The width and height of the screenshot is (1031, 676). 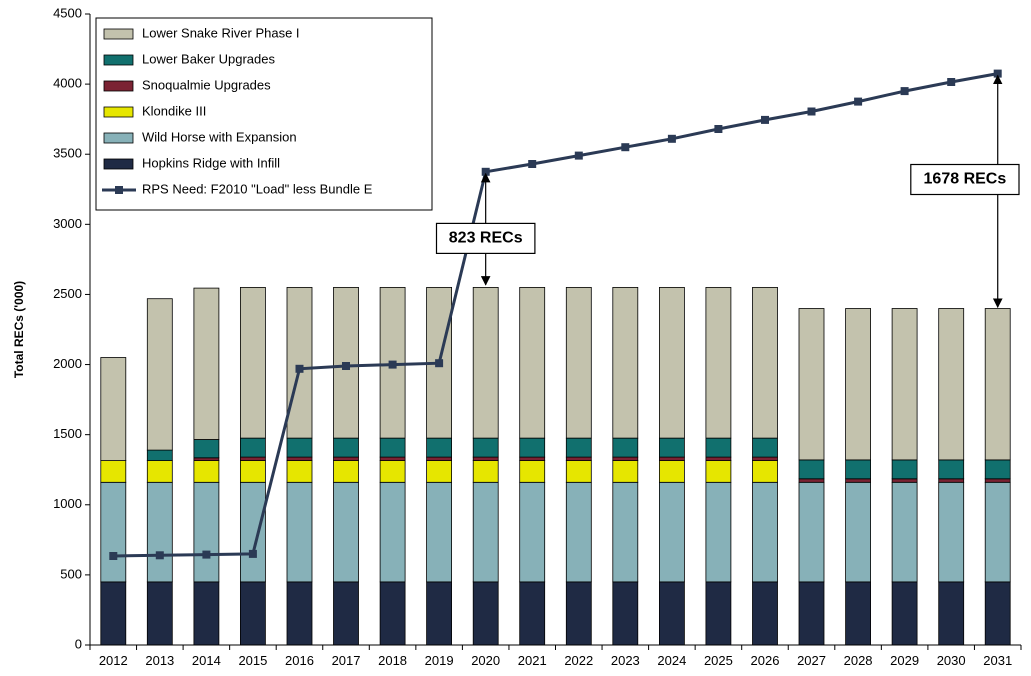 What do you see at coordinates (904, 480) in the screenshot?
I see `bar-segment-3-2029` at bounding box center [904, 480].